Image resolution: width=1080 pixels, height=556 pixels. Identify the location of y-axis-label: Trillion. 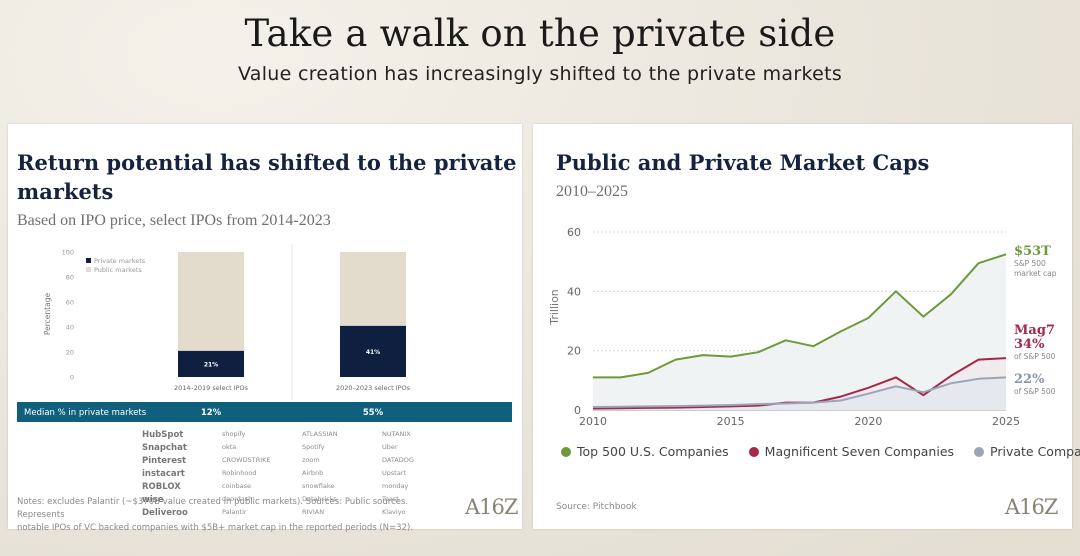
(554, 307).